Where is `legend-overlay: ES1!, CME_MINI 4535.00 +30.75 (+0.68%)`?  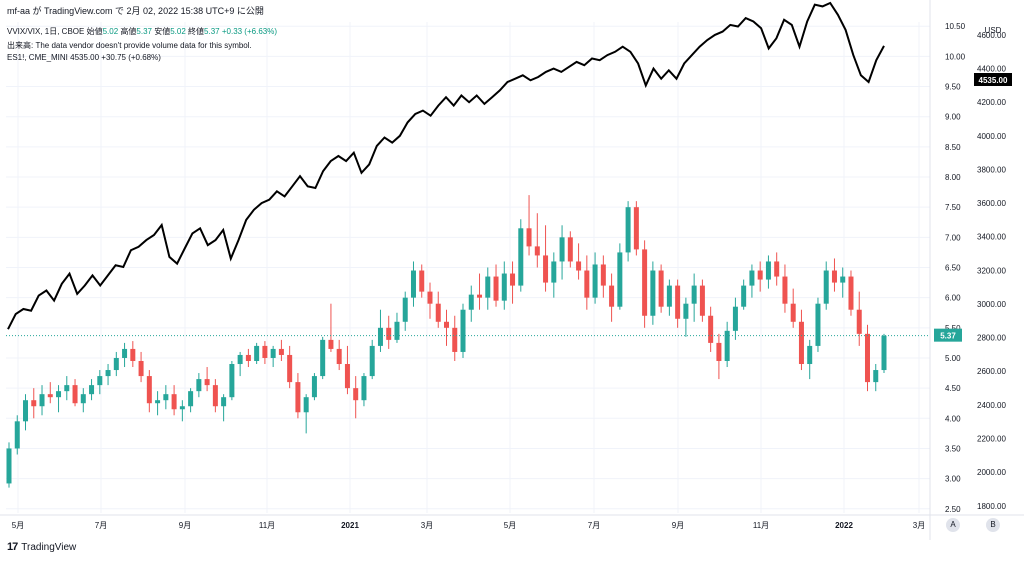
legend-overlay: ES1!, CME_MINI 4535.00 +30.75 (+0.68%) is located at coordinates (84, 57).